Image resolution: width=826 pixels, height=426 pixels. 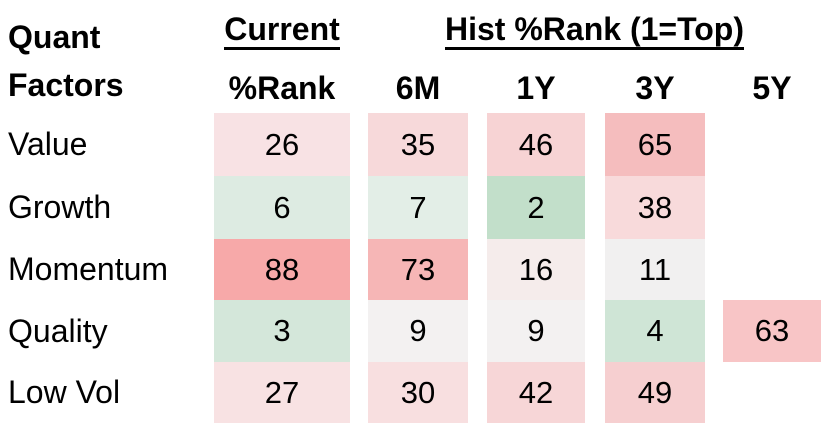 What do you see at coordinates (536, 87) in the screenshot?
I see `column-header-1y: 1Y` at bounding box center [536, 87].